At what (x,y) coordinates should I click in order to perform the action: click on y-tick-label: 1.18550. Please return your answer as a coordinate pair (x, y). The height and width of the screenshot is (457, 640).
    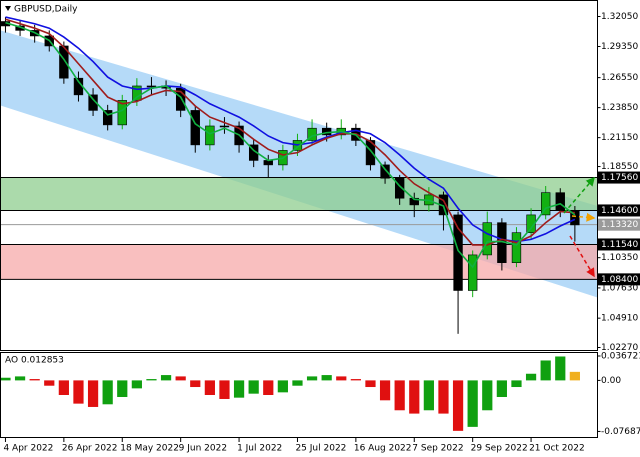
    Looking at the image, I should click on (619, 167).